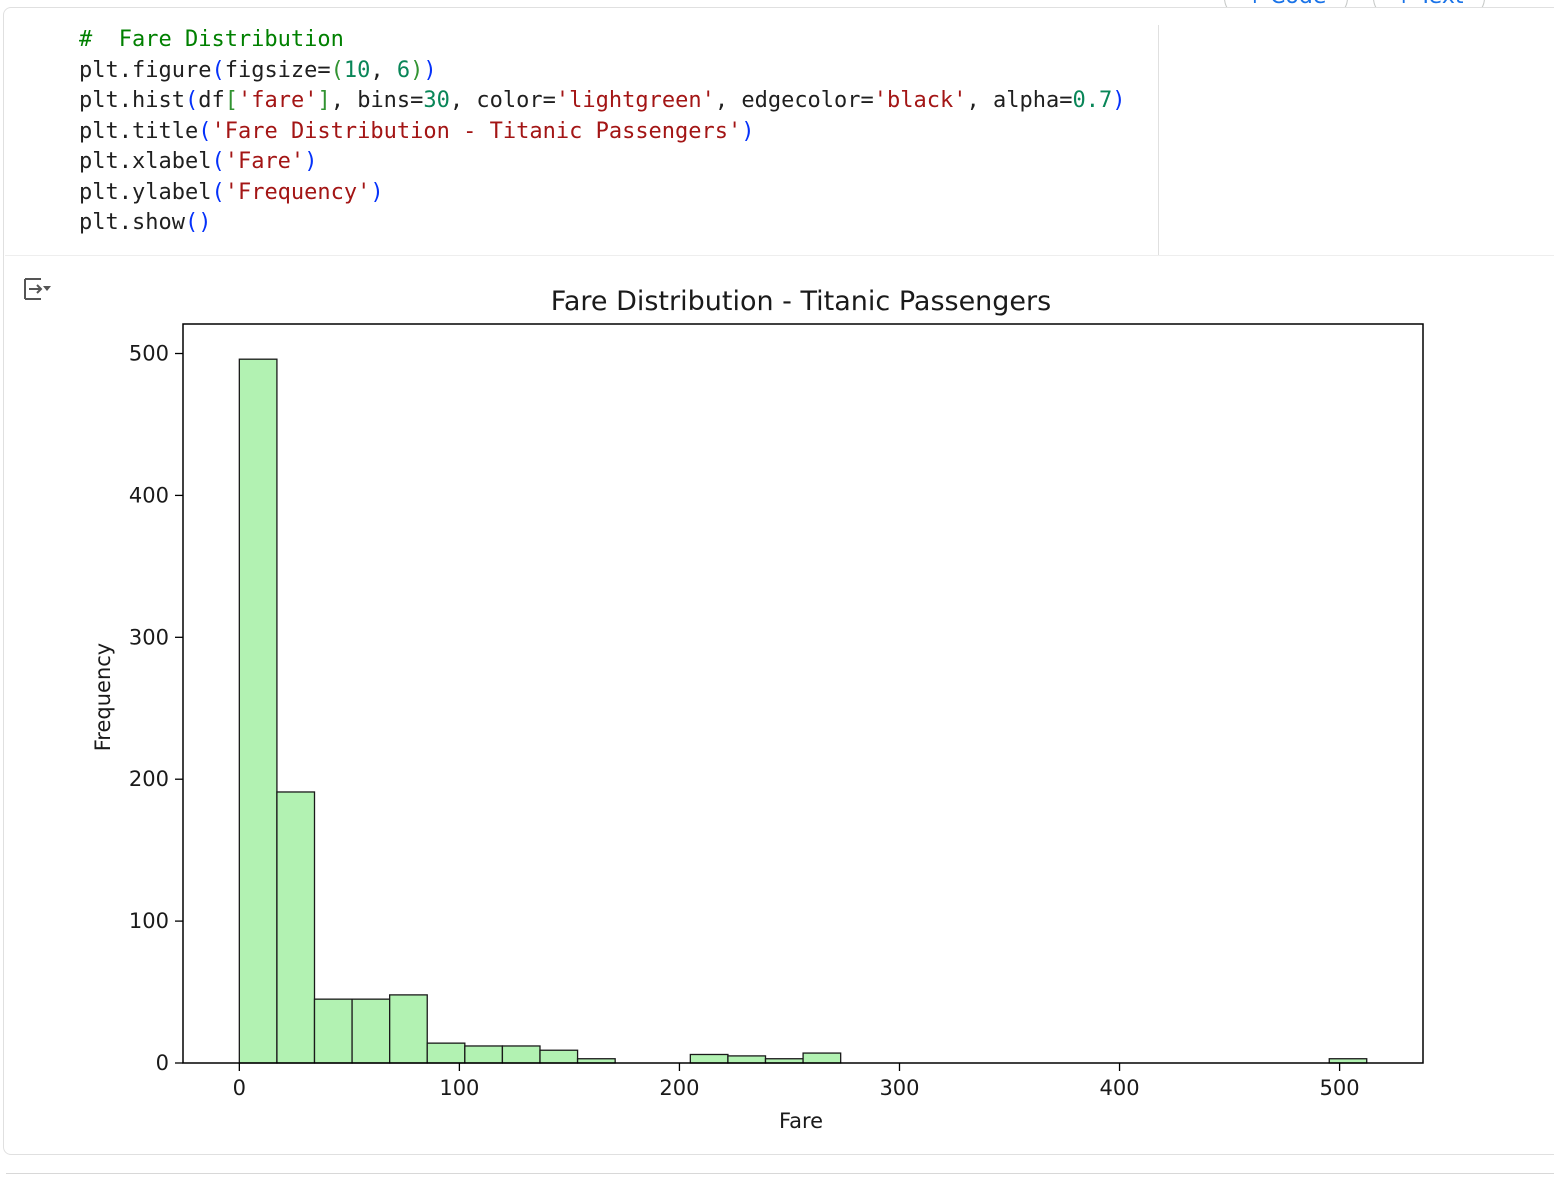  I want to click on code-line: plt.show(), so click(602, 223).